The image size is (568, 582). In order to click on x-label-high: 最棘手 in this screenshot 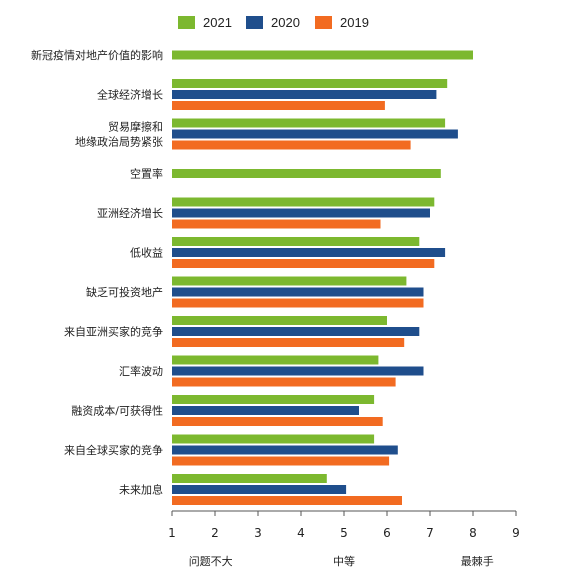, I will do `click(477, 561)`.